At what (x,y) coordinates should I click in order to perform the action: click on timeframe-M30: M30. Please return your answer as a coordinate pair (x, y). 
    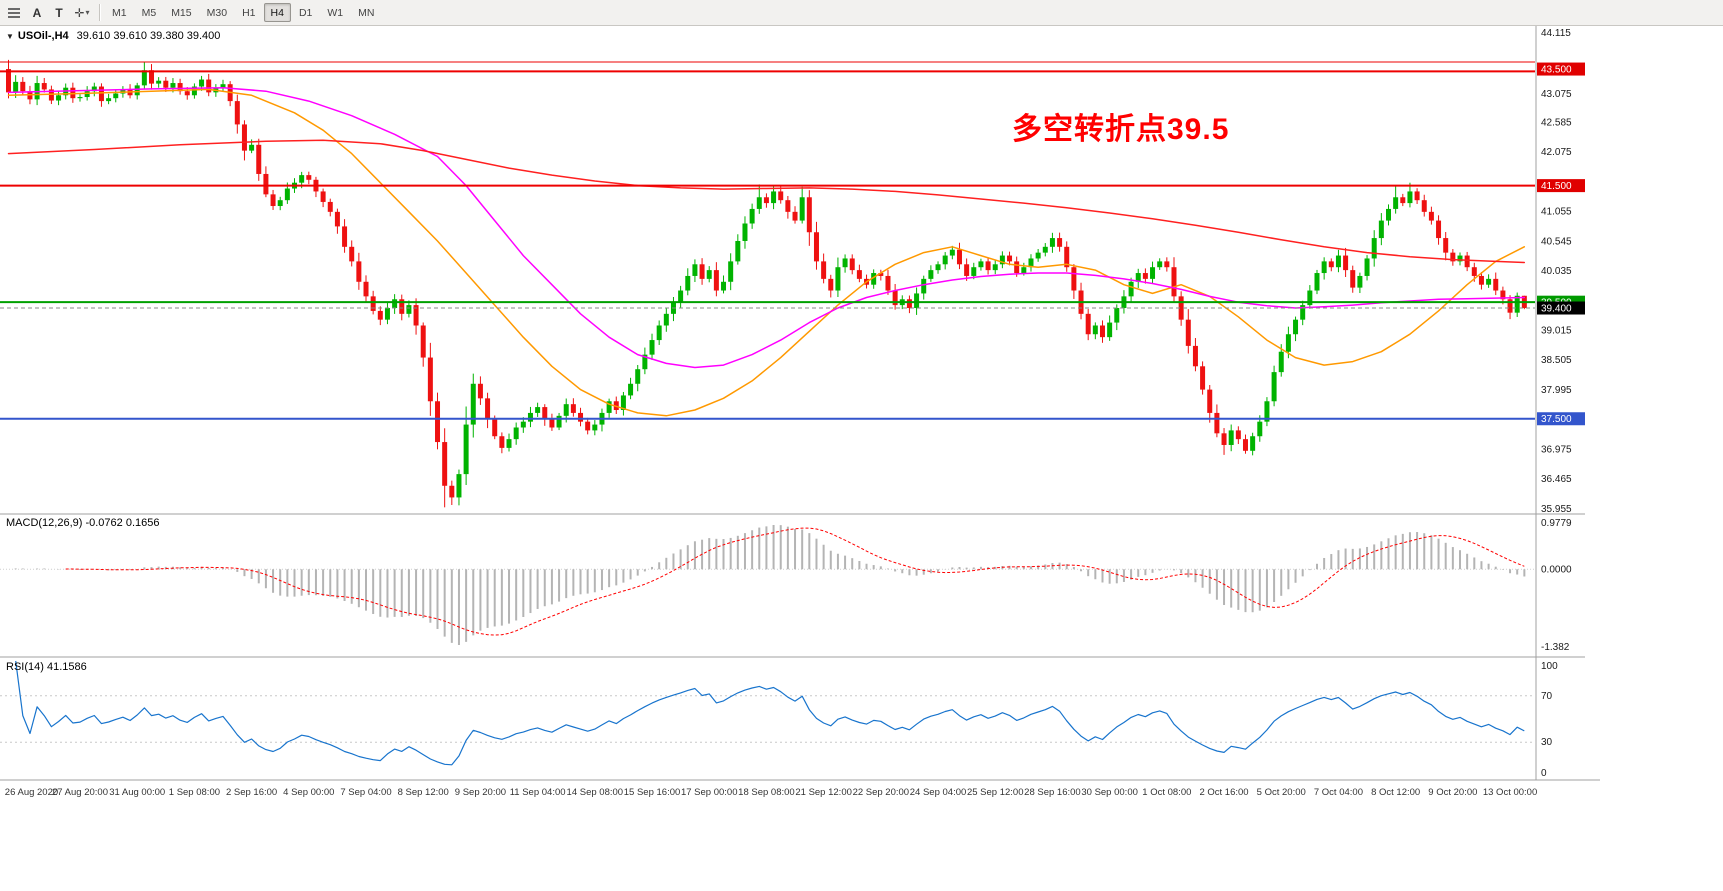
    Looking at the image, I should click on (217, 12).